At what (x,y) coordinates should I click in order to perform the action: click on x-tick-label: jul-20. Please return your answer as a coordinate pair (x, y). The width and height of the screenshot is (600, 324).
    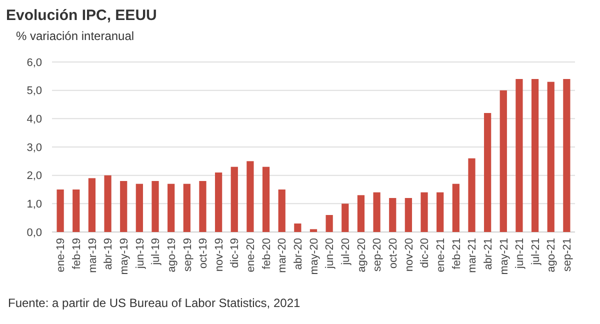
    Looking at the image, I should click on (346, 252).